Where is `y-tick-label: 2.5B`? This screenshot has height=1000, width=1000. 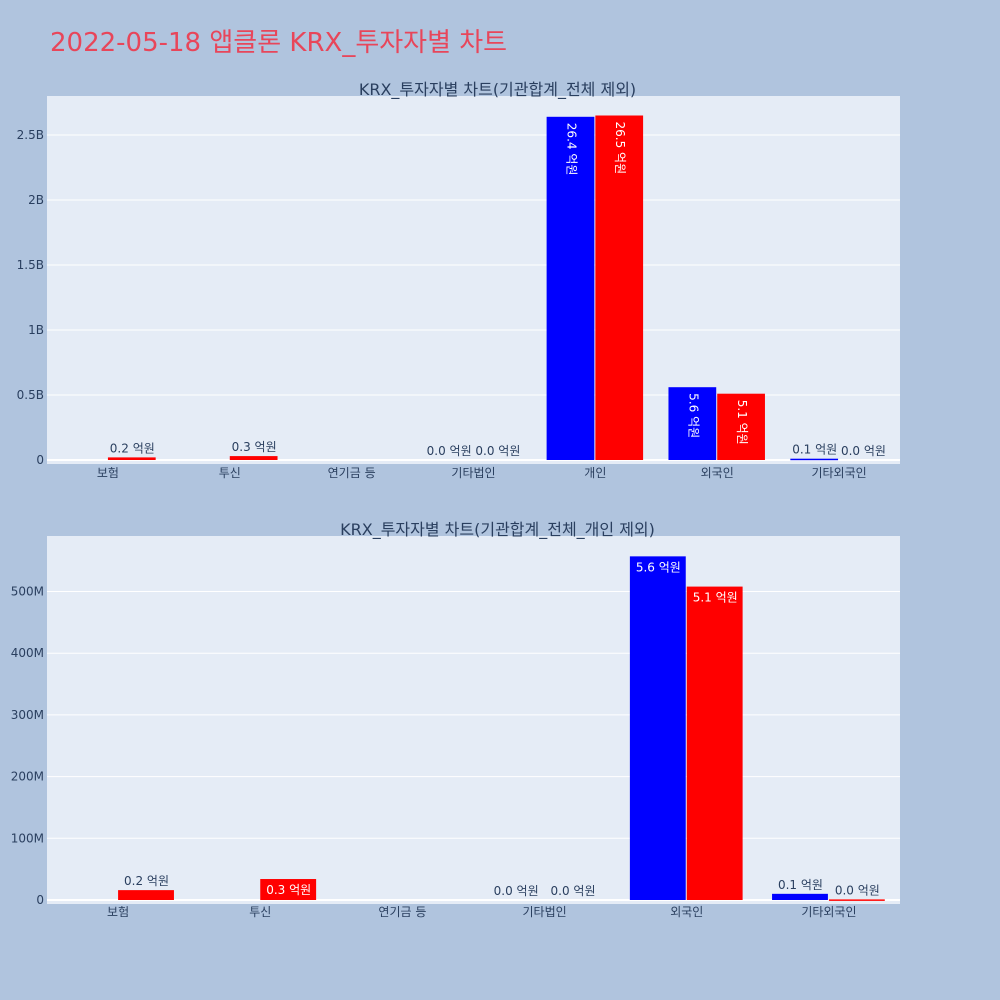
y-tick-label: 2.5B is located at coordinates (30, 135).